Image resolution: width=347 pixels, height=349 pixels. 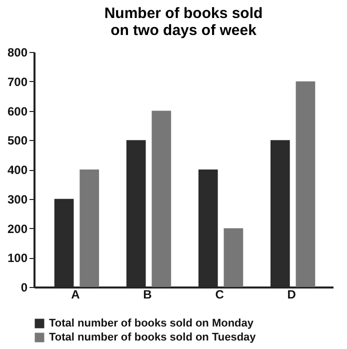 What do you see at coordinates (17, 53) in the screenshot?
I see `y-tick-label: 800` at bounding box center [17, 53].